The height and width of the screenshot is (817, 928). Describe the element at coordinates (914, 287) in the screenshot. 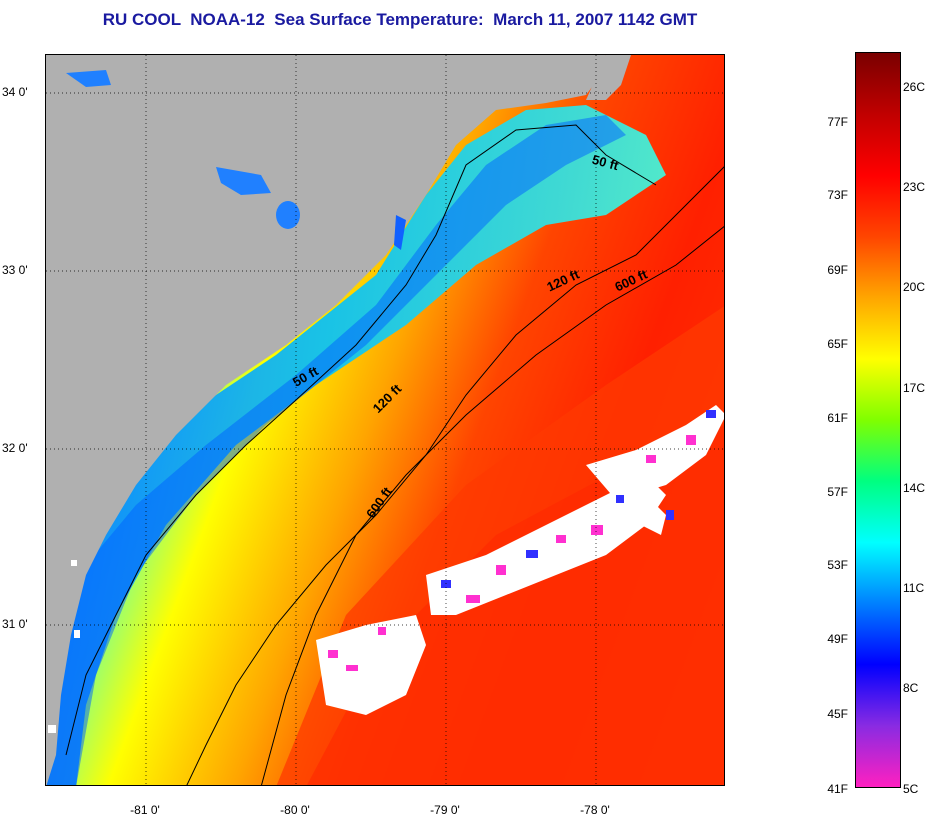

I see `colorbar-c-label: 20C` at that location.